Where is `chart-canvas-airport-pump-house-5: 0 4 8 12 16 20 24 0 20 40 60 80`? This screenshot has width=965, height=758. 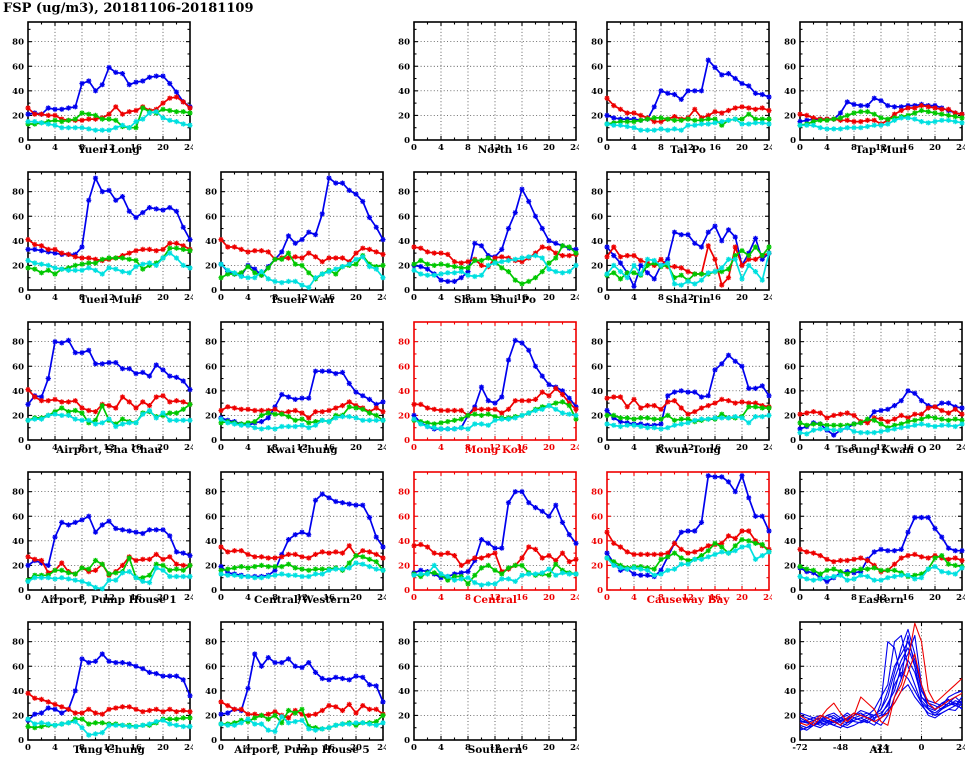
chart-canvas-airport-pump-house-5: 0 4 8 12 16 20 24 0 20 40 60 80 is located at coordinates (295, 687).